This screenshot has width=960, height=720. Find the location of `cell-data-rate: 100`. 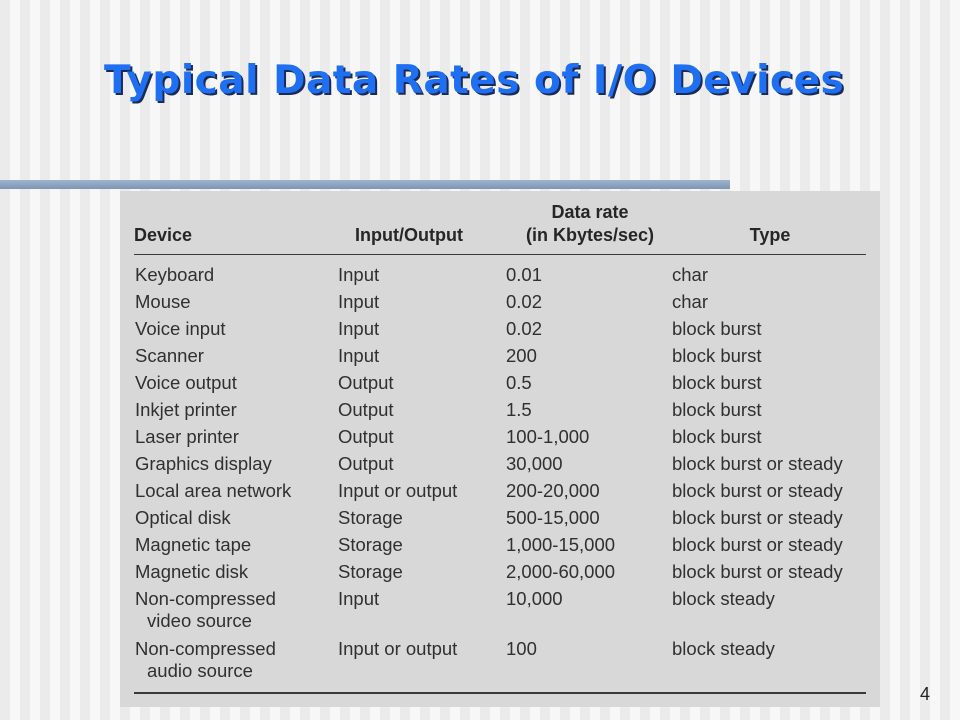

cell-data-rate: 100 is located at coordinates (521, 648).